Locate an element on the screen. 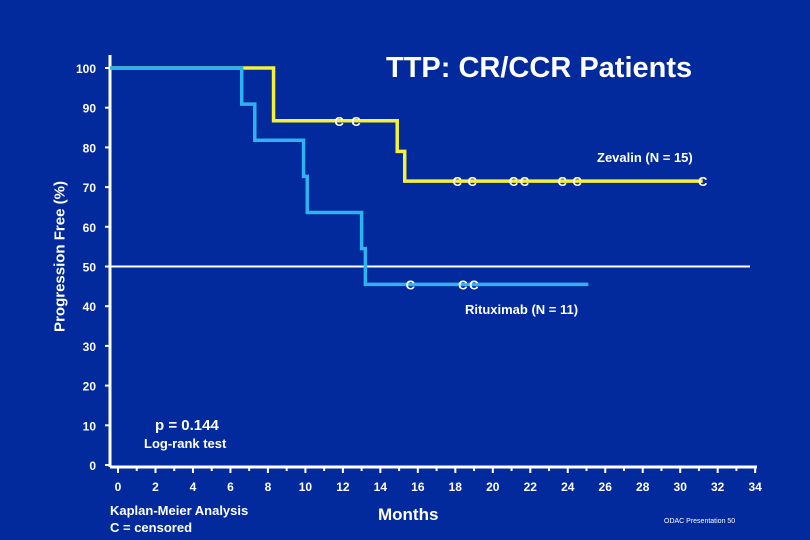  y-tick-label: 80 is located at coordinates (90, 148).